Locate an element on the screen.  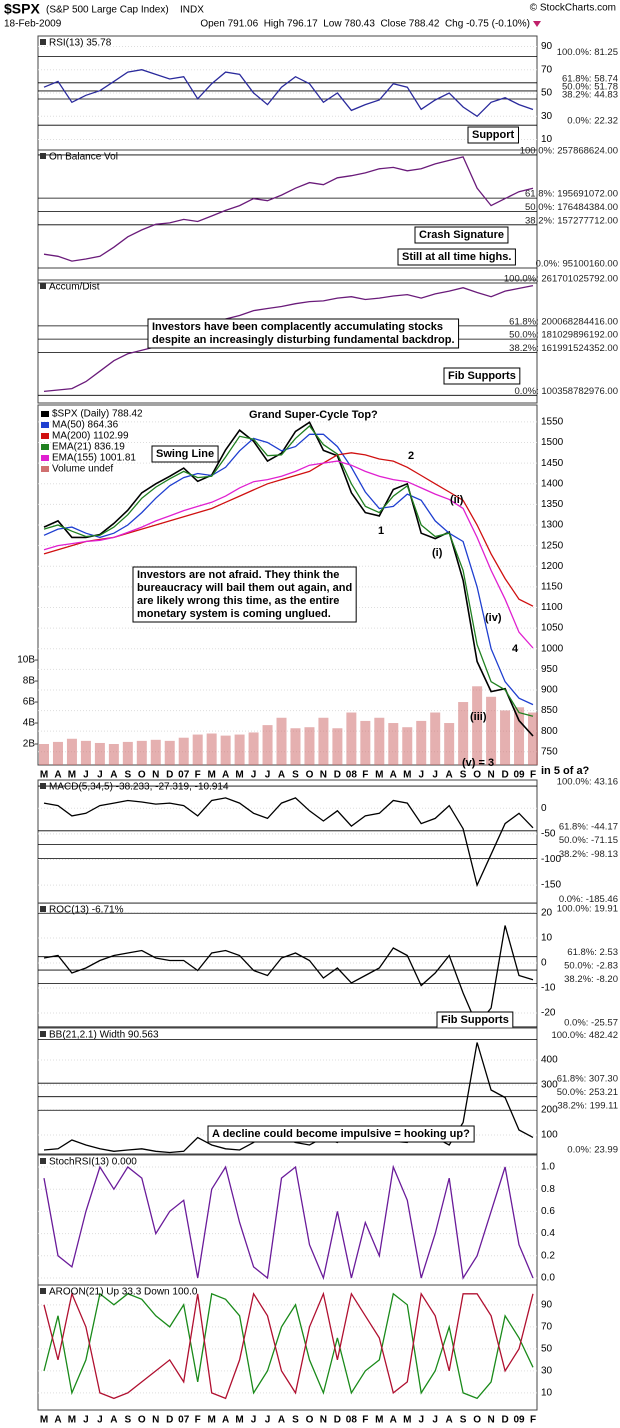
x-tick-label: 09 is located at coordinates (519, 775).